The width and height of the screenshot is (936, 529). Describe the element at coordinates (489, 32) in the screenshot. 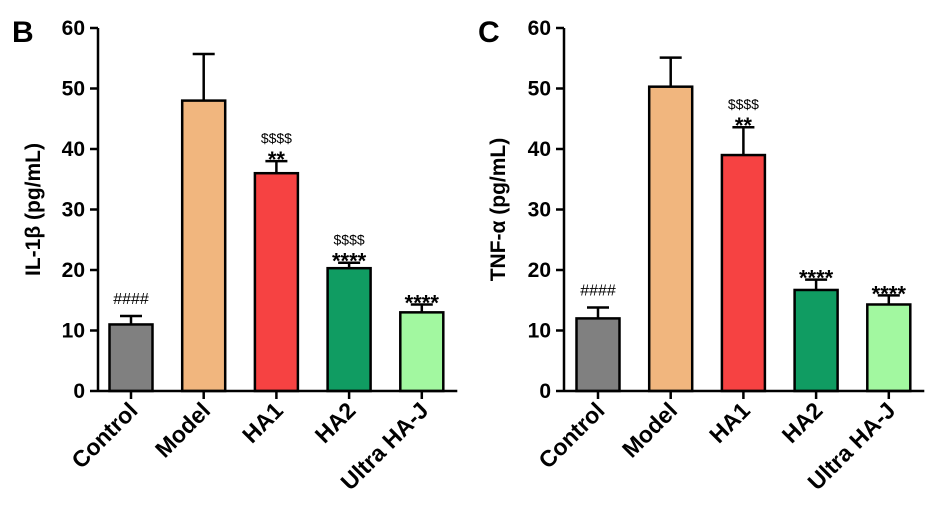

I see `panel-letter: C` at that location.